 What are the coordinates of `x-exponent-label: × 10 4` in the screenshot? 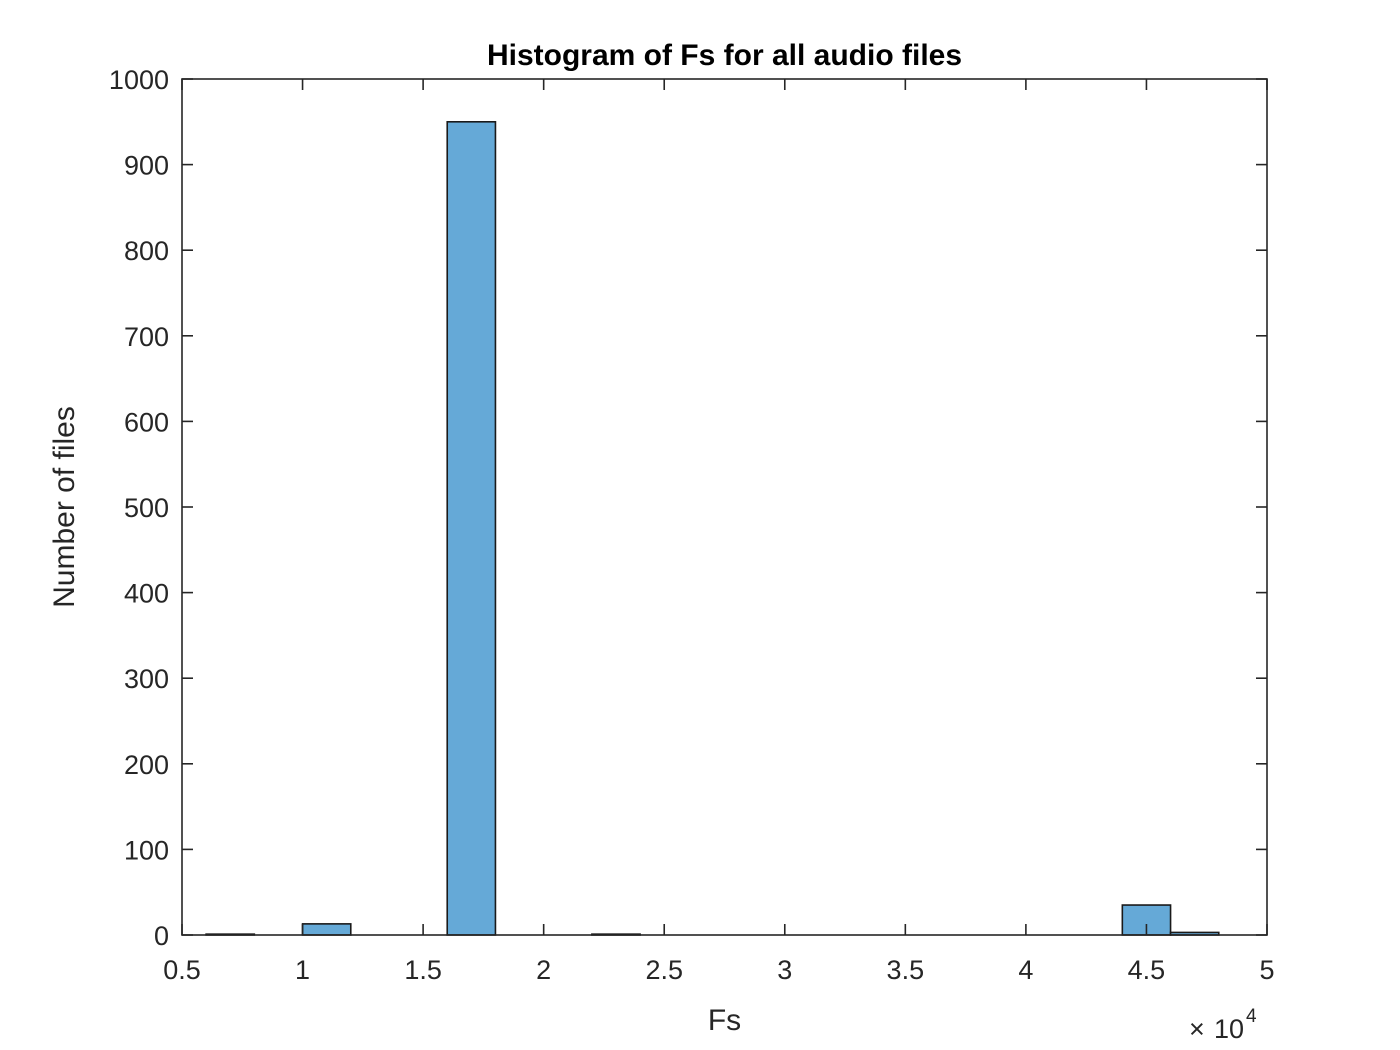 It's located at (1223, 1025).